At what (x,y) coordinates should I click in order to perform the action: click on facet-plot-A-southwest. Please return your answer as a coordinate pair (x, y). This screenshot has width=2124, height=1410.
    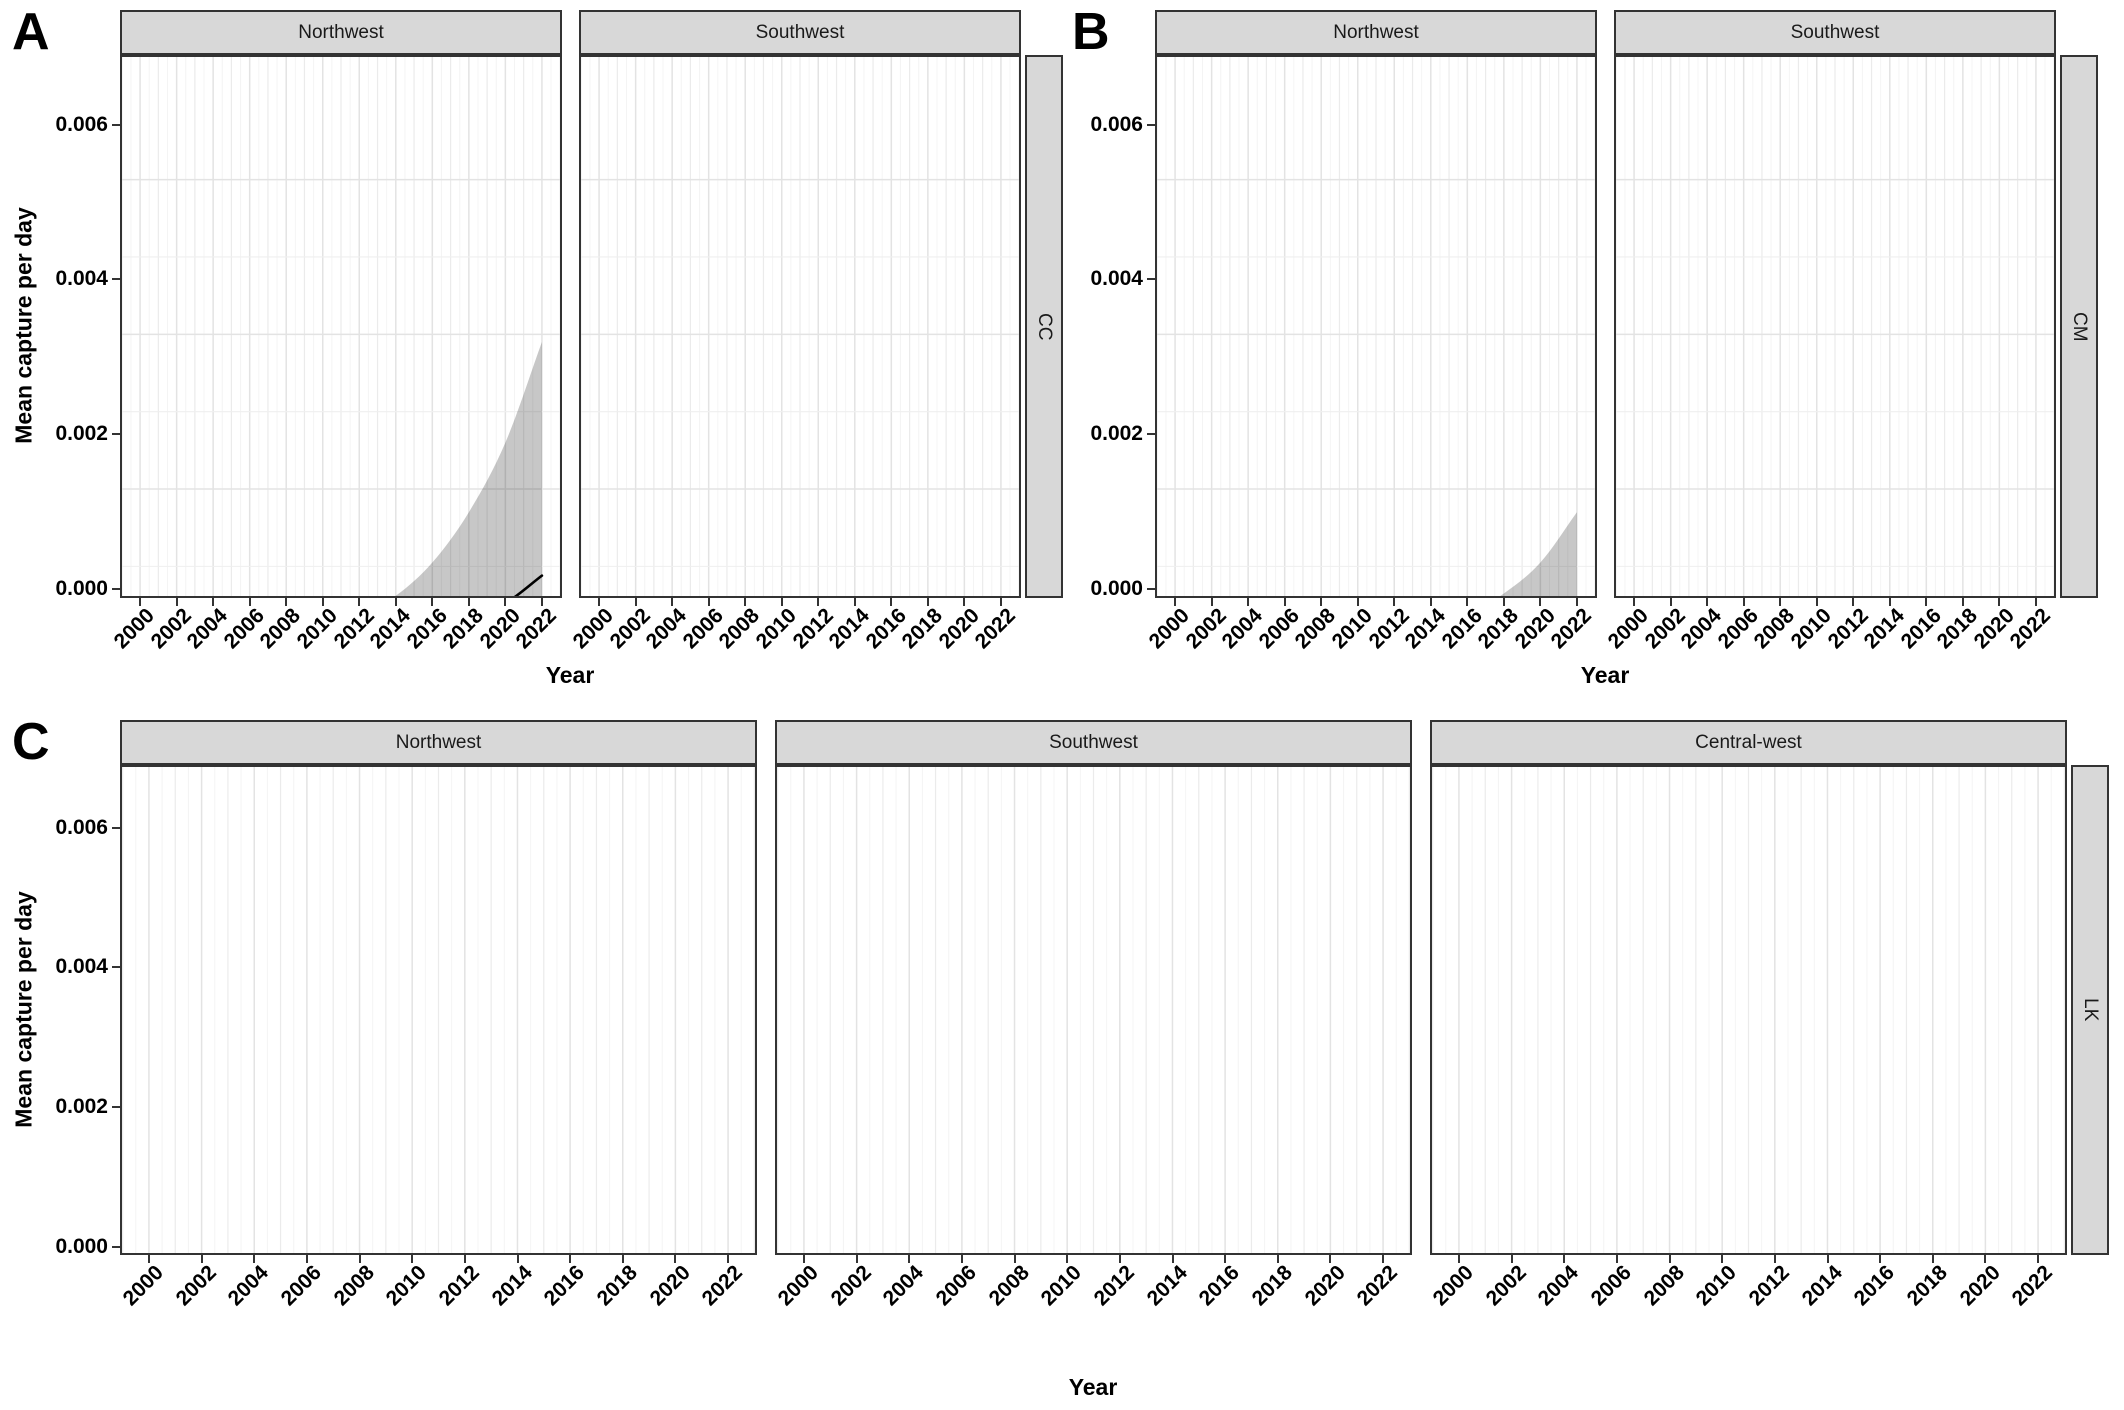
    Looking at the image, I should click on (800, 326).